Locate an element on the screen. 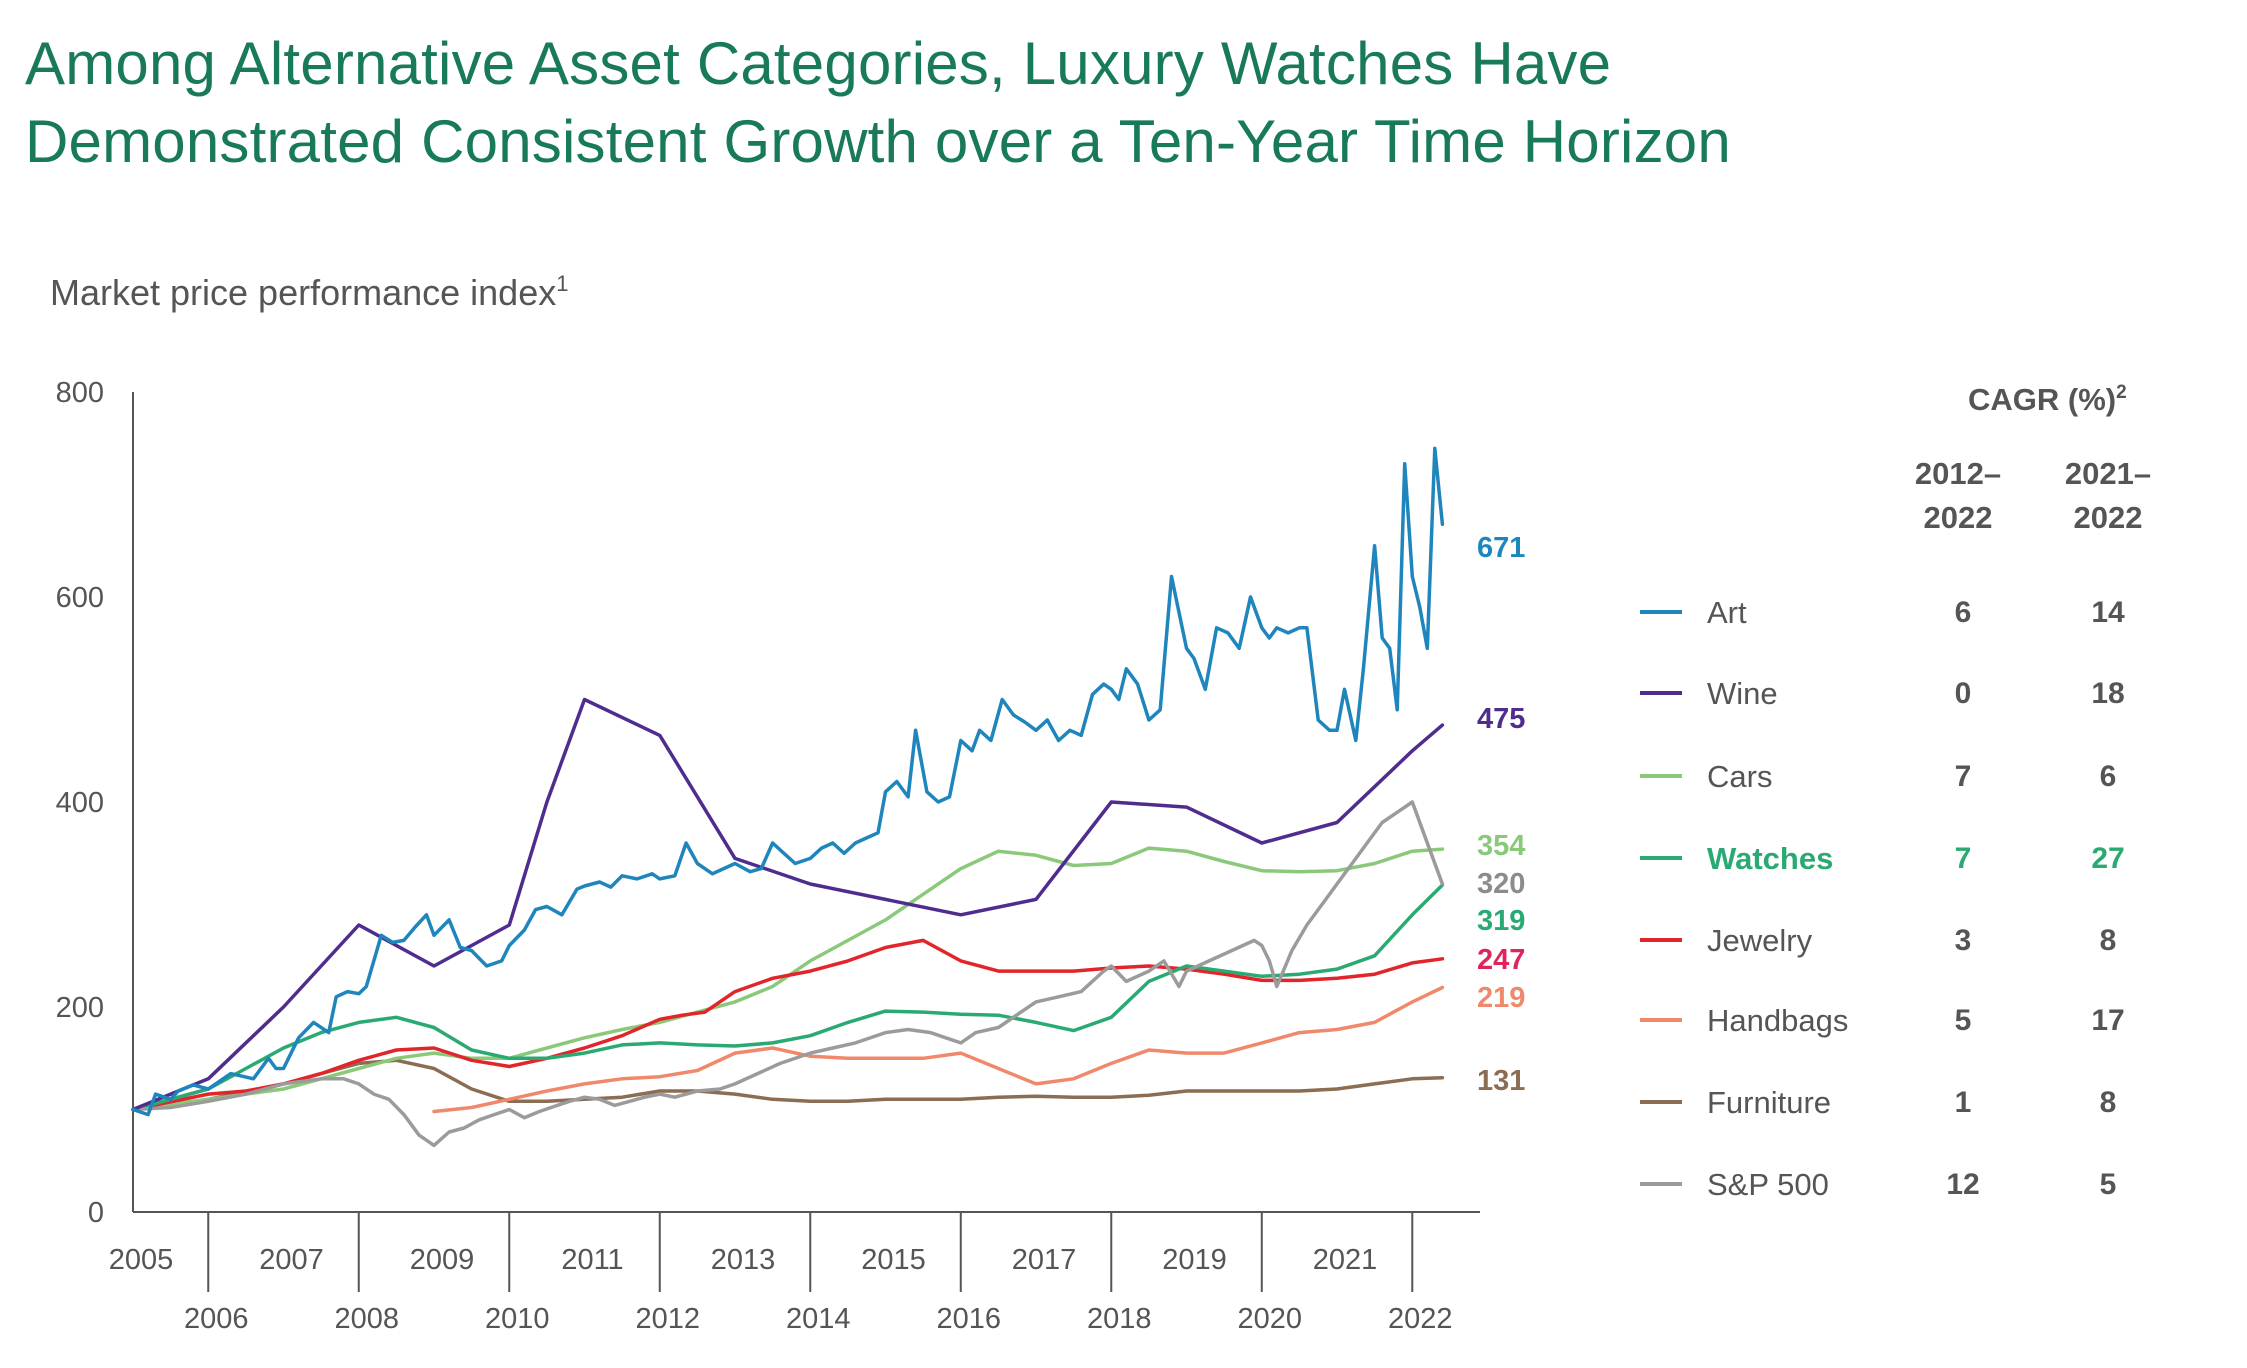  x-tick-label: 2022 is located at coordinates (1420, 1319).